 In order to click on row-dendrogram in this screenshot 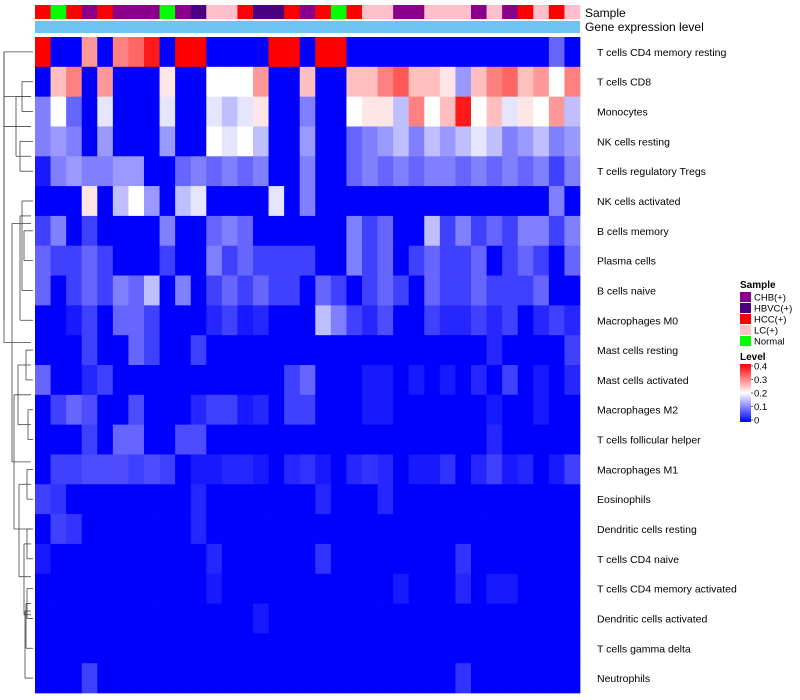, I will do `click(18, 365)`.